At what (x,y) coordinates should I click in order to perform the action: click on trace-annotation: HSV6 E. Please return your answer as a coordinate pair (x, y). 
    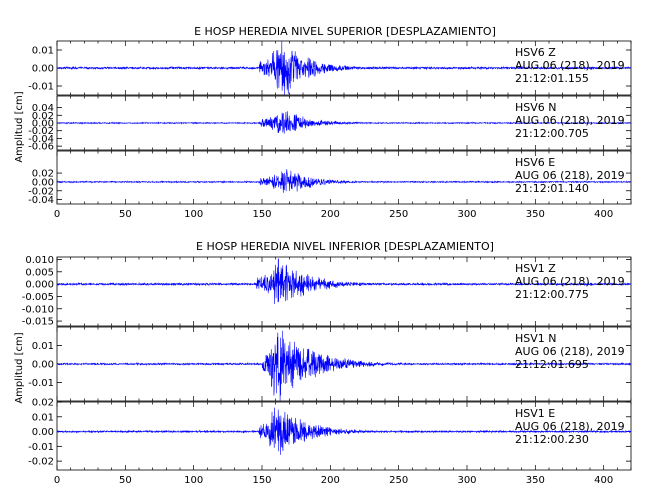
    Looking at the image, I should click on (535, 162).